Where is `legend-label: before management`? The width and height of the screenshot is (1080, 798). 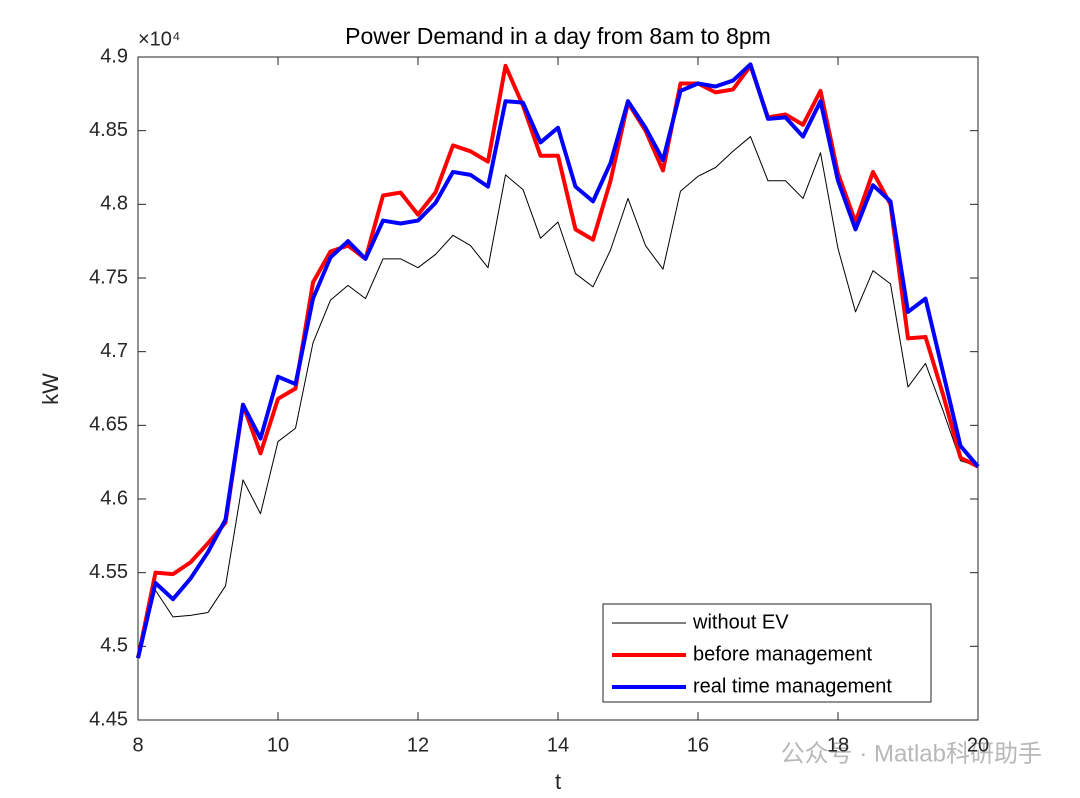 legend-label: before management is located at coordinates (782, 654).